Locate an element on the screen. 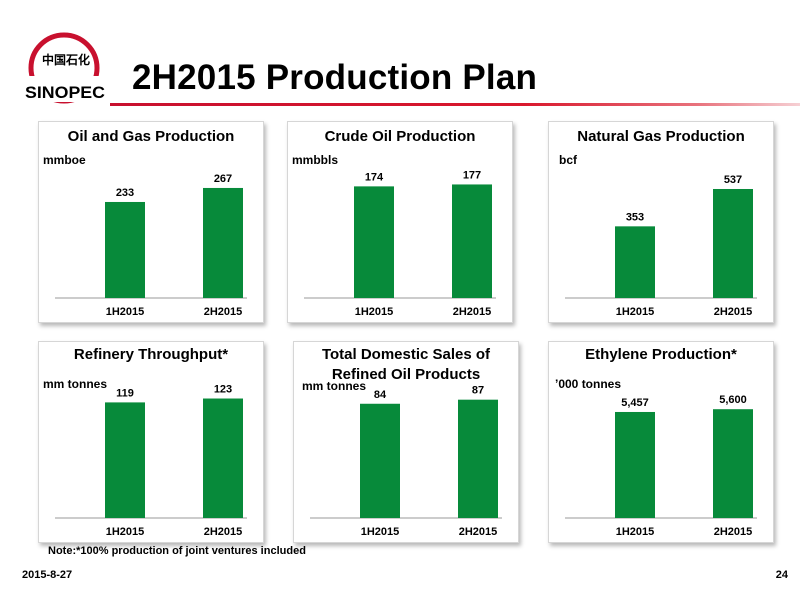 The image size is (800, 600). panel-title-line: Ethylene Production* is located at coordinates (661, 354).